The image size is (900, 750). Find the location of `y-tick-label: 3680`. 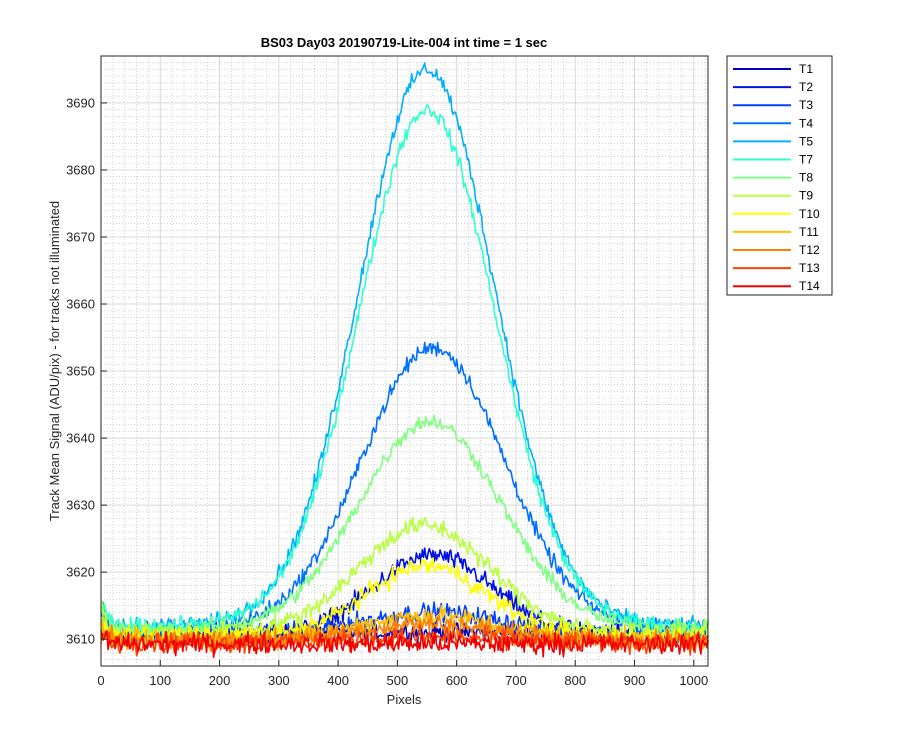

y-tick-label: 3680 is located at coordinates (80, 169).